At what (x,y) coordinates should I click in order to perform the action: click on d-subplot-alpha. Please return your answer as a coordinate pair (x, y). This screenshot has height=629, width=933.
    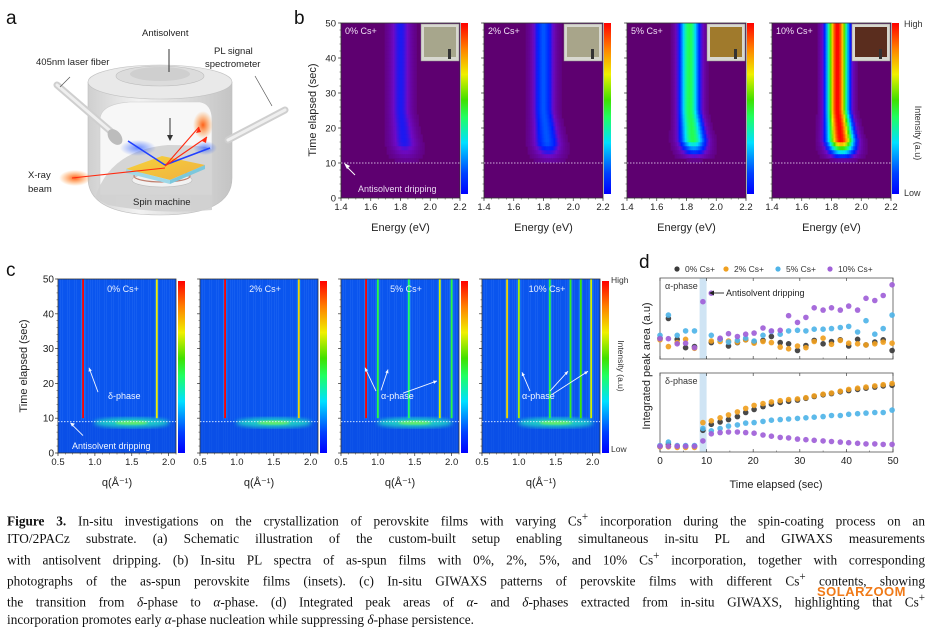
    Looking at the image, I should click on (776, 318).